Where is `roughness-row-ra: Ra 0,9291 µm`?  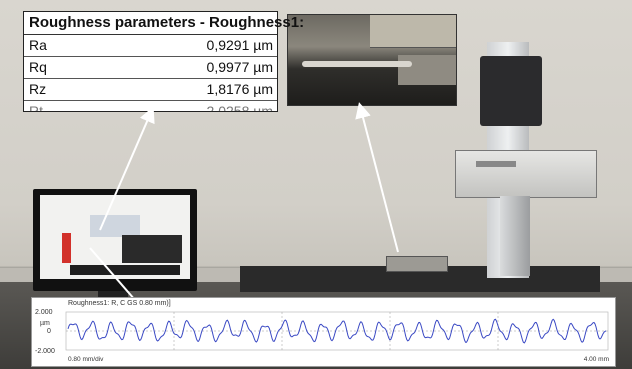 roughness-row-ra: Ra 0,9291 µm is located at coordinates (150, 46).